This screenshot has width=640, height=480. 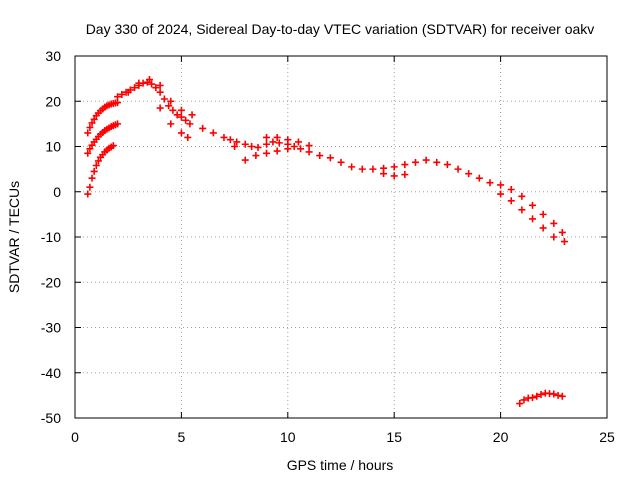 What do you see at coordinates (75, 437) in the screenshot?
I see `x-tick-label: 0` at bounding box center [75, 437].